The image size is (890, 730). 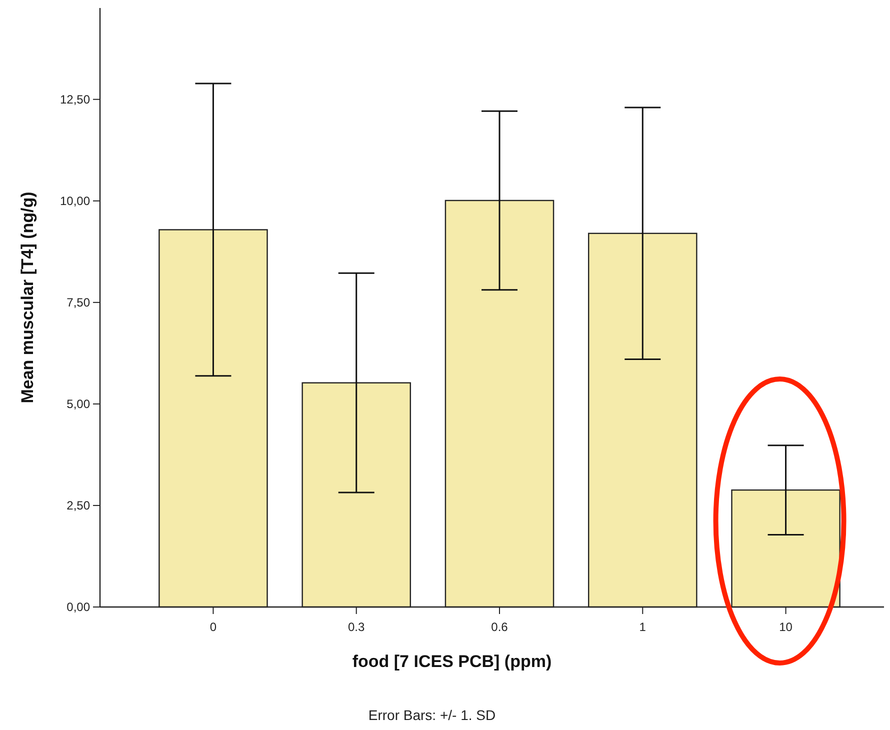 I want to click on x-tick-label: 0.3, so click(x=357, y=627).